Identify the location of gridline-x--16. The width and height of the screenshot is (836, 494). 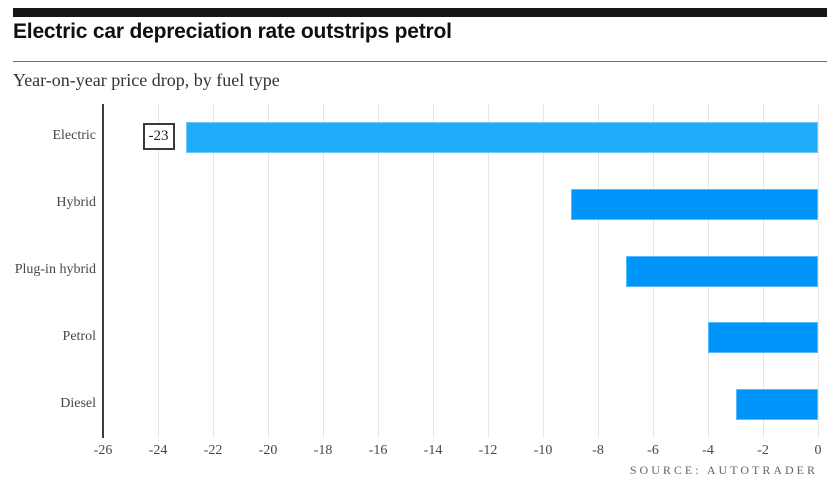
(378, 271).